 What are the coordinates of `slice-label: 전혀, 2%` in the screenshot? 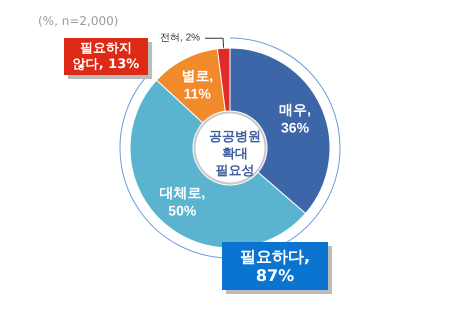 It's located at (180, 38).